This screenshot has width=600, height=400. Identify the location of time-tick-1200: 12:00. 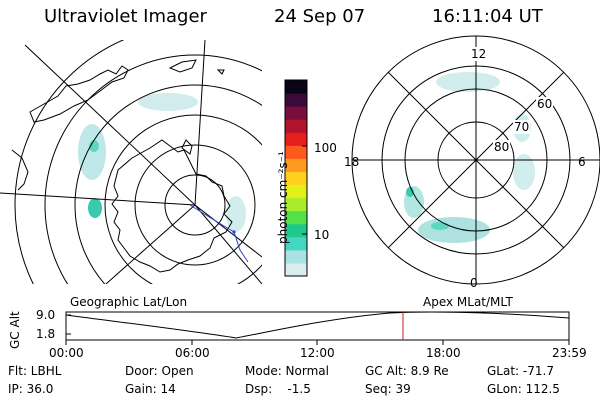
(317, 353).